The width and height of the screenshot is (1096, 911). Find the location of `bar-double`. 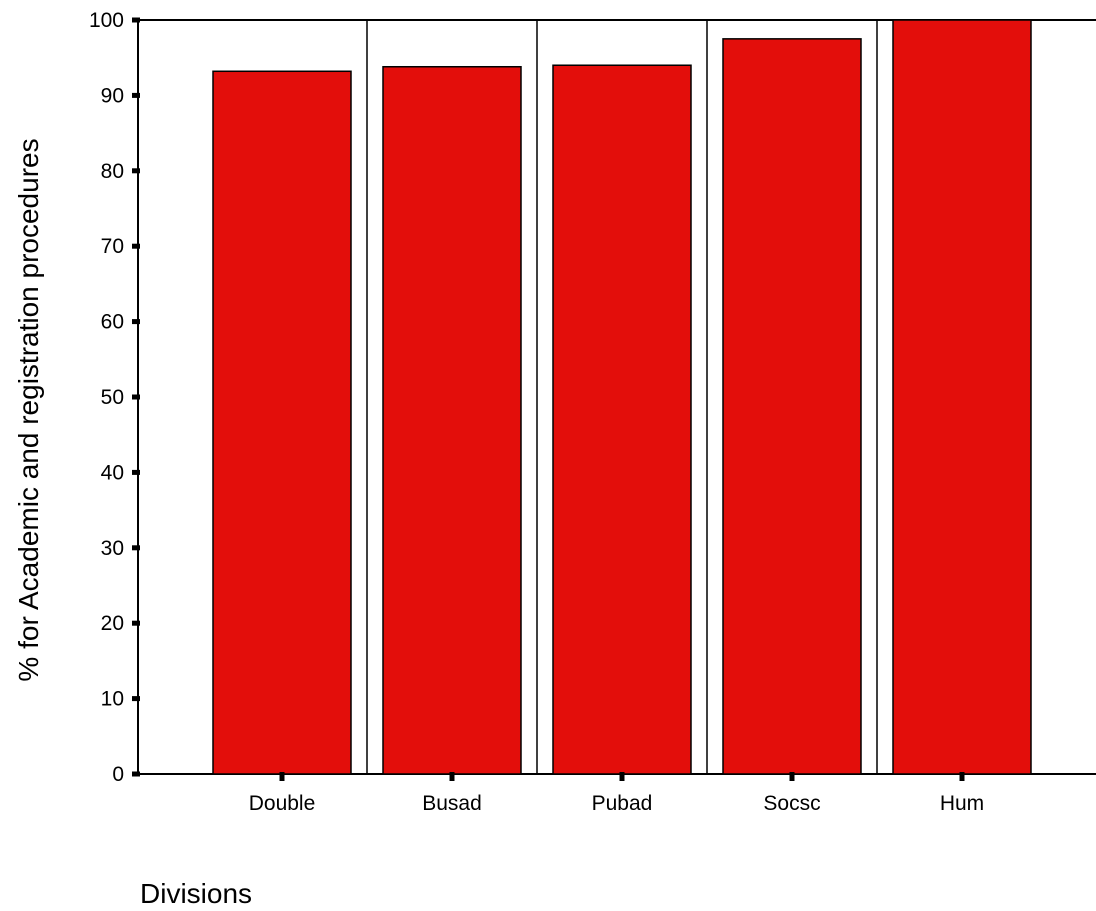

bar-double is located at coordinates (282, 422).